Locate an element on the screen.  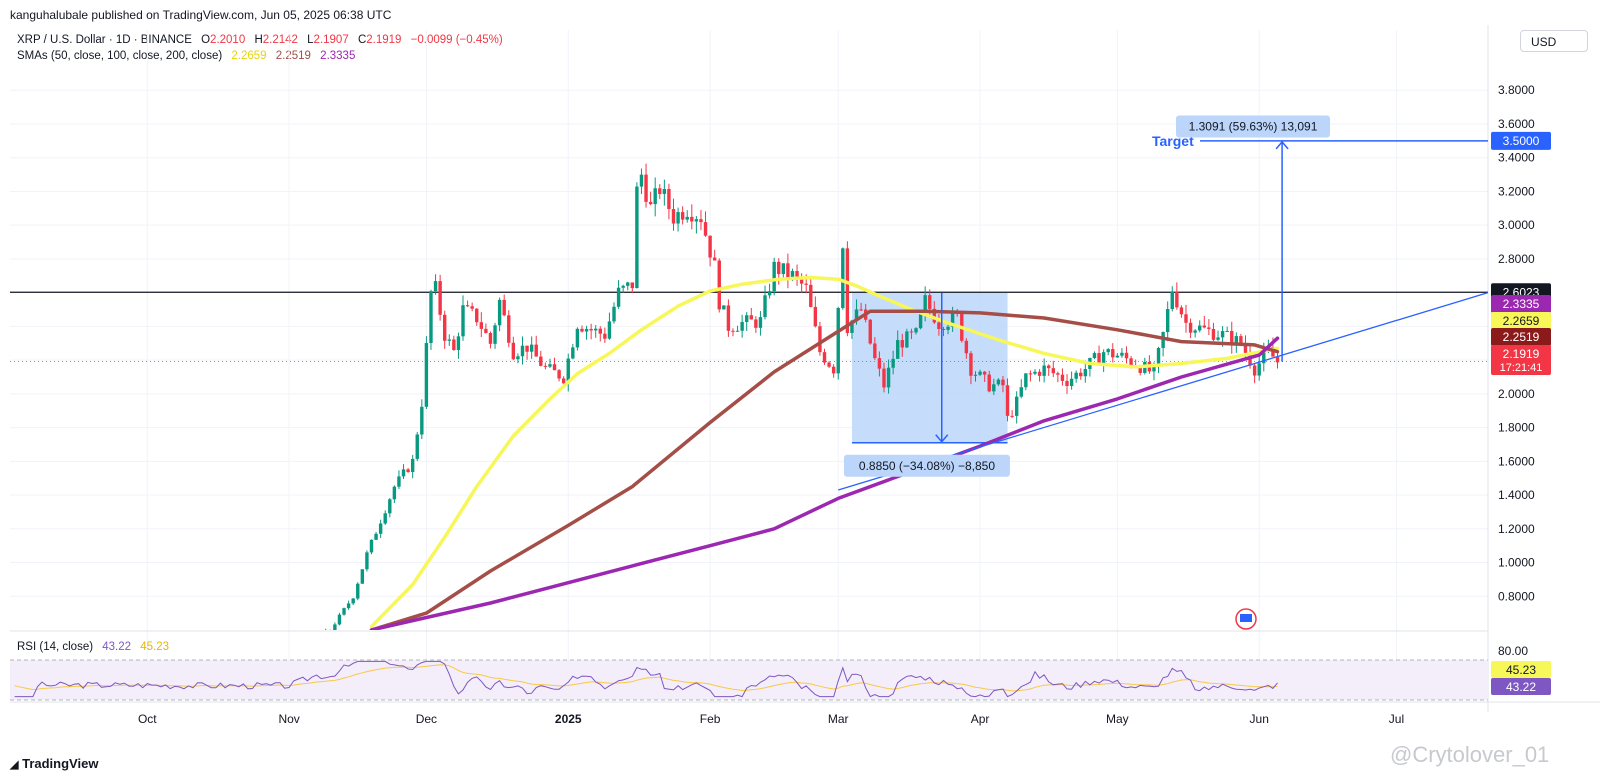
tradingview-logo: ◢ TradingView is located at coordinates (54, 763).